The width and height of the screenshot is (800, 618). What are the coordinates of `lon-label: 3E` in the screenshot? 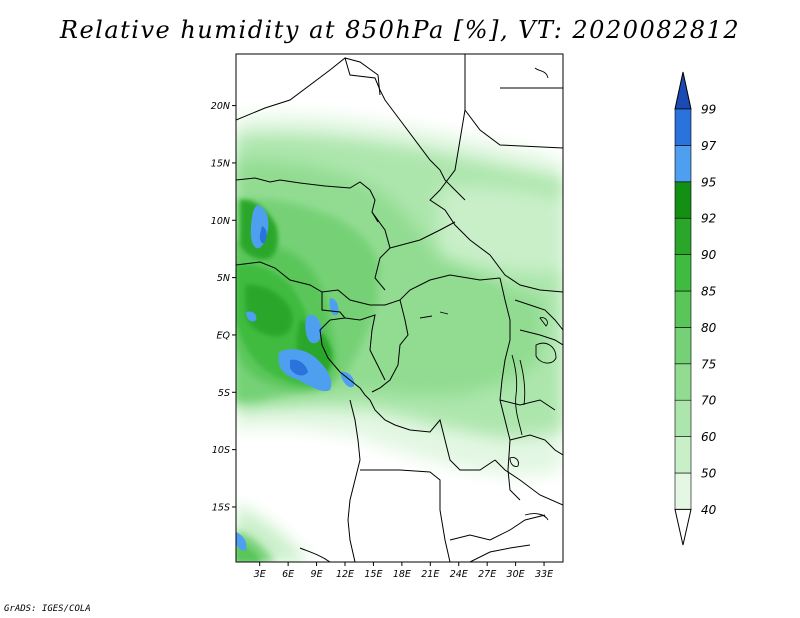 It's located at (260, 574).